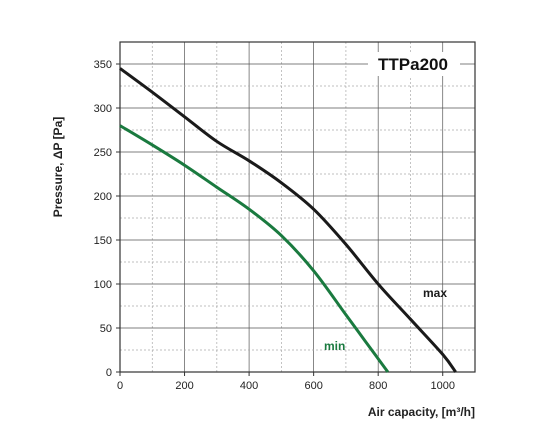 This screenshot has width=555, height=440. Describe the element at coordinates (313, 386) in the screenshot. I see `x-tick-label: 600` at that location.